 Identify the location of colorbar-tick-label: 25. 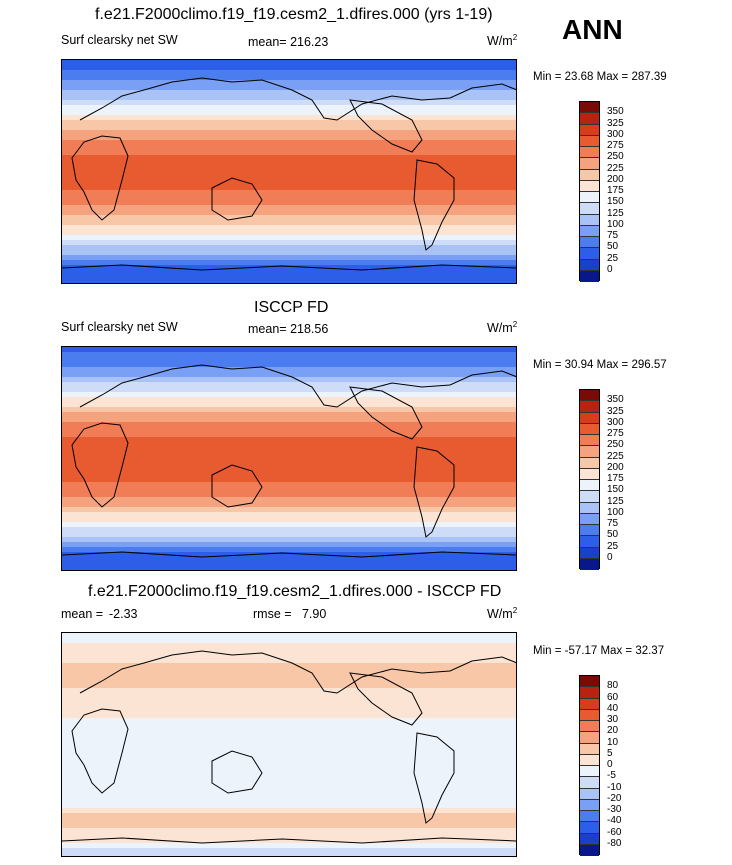
(613, 546).